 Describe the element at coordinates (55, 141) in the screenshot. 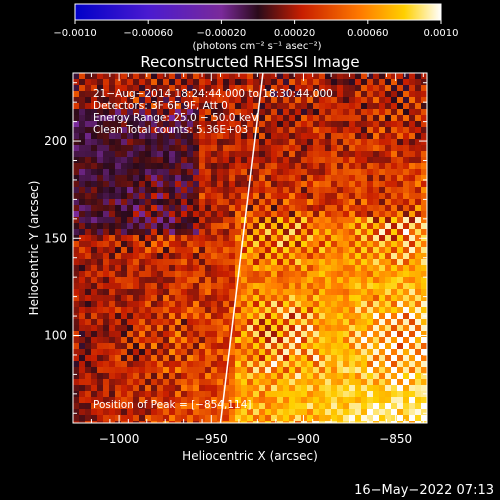

I see `y-tick-label: 200` at that location.